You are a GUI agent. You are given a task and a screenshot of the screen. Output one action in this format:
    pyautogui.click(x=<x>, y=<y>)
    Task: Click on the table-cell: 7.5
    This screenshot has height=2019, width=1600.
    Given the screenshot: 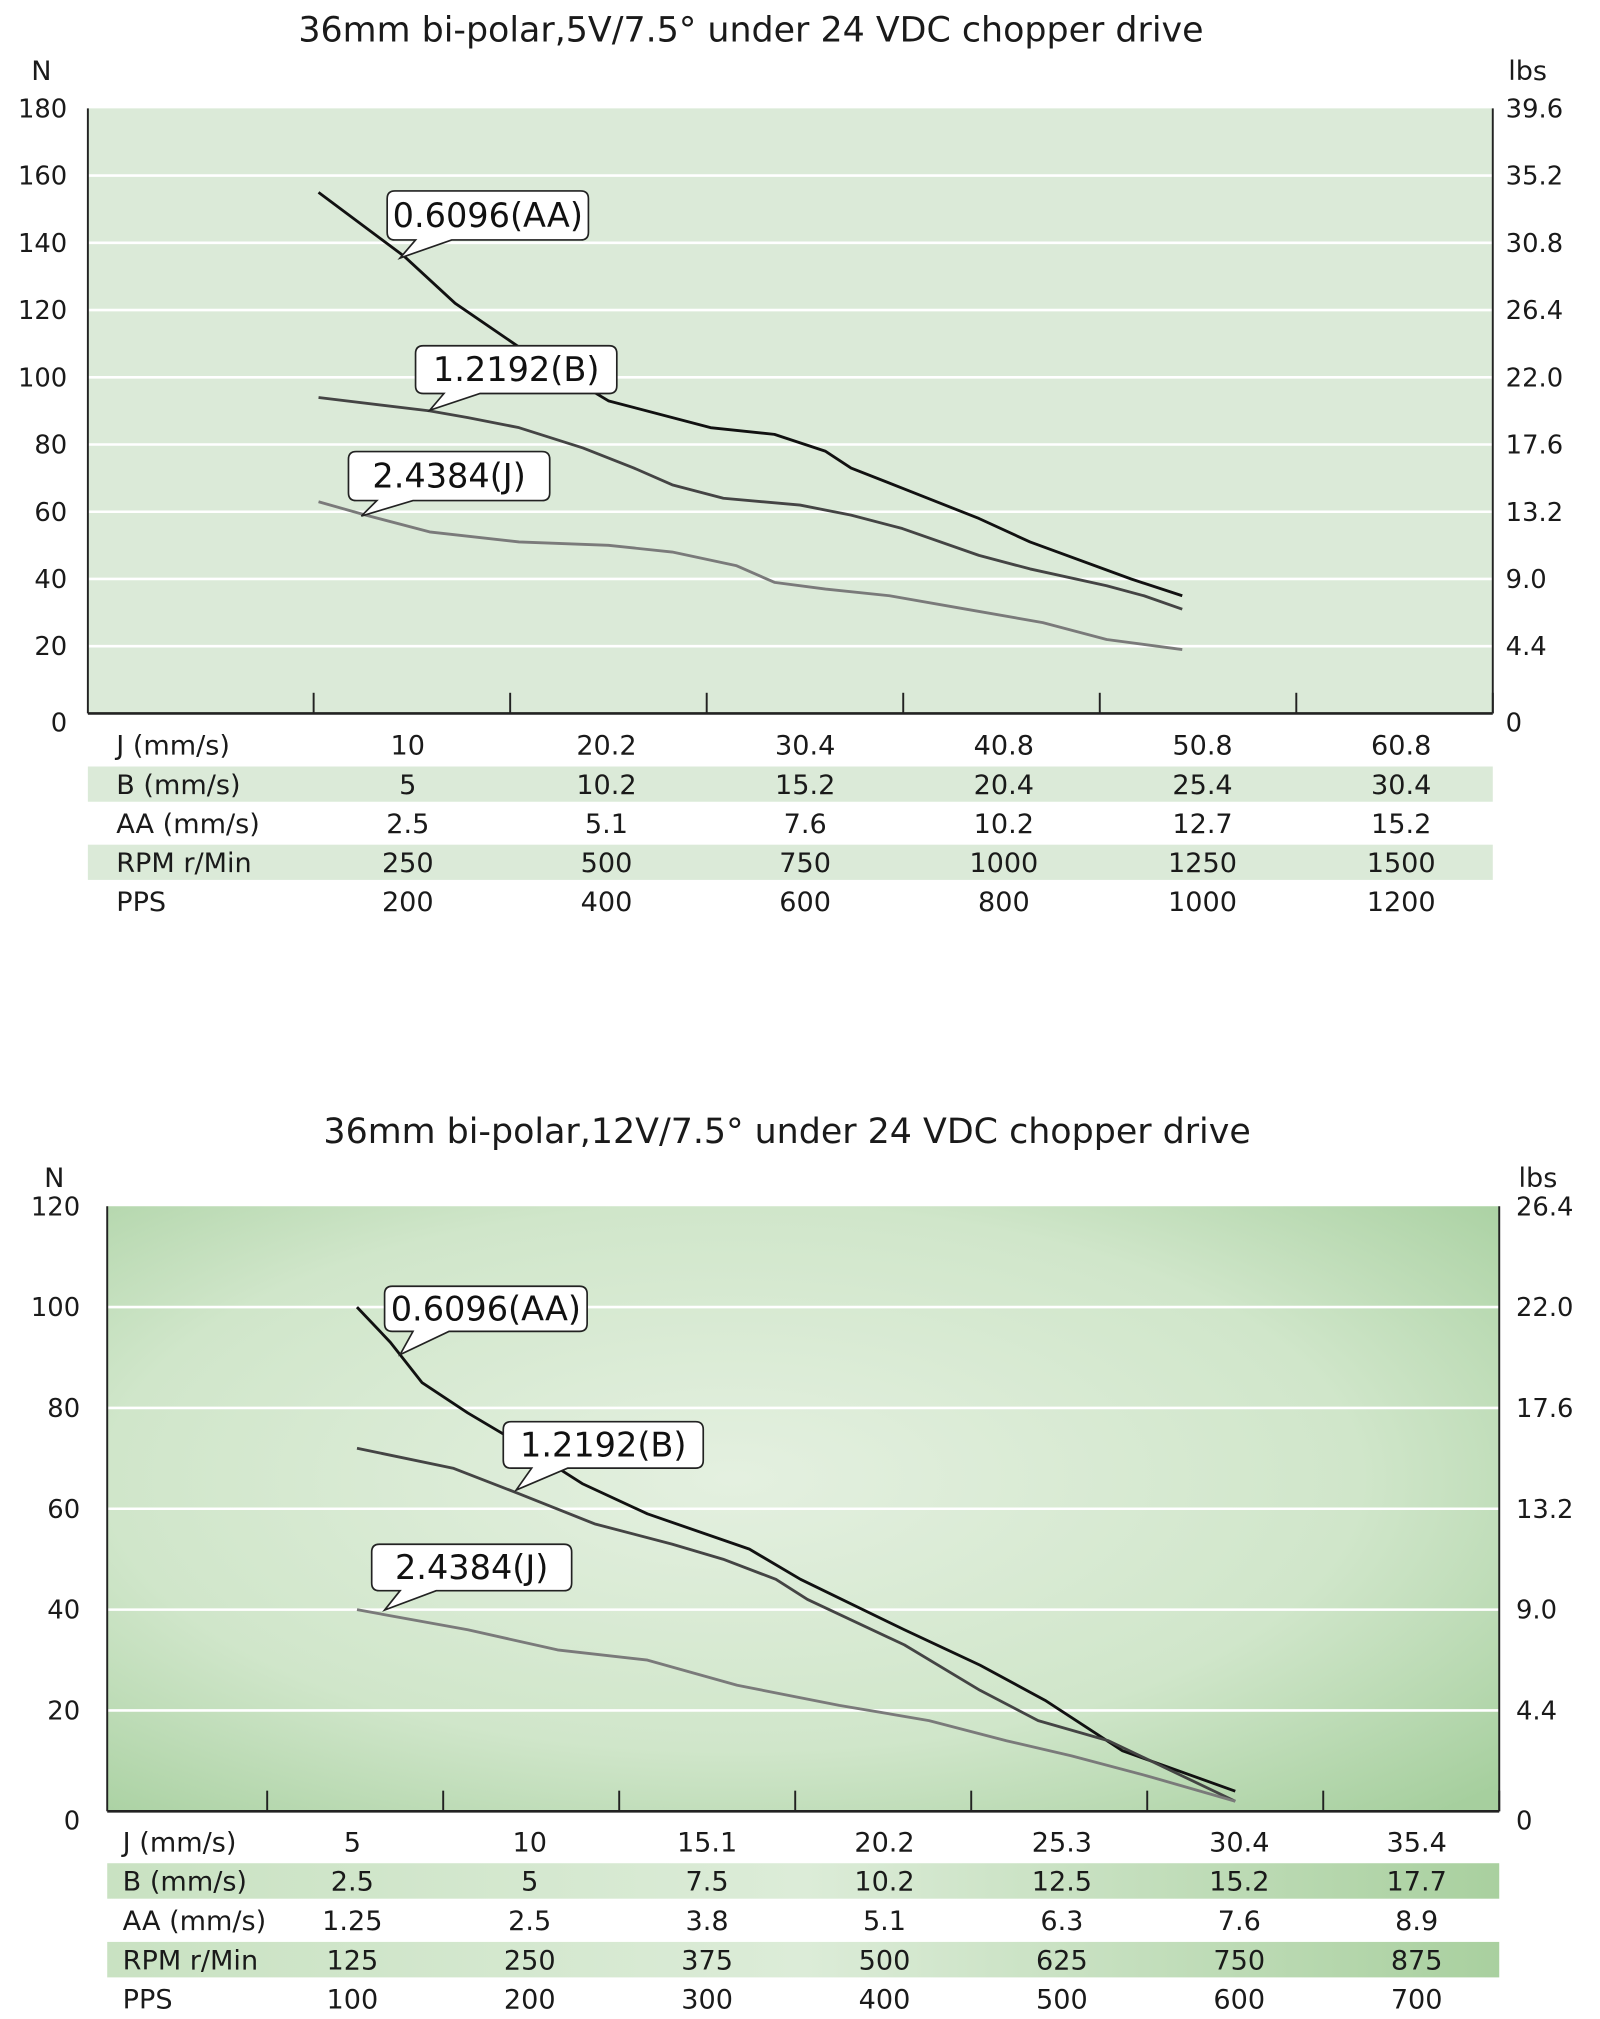 What is the action you would take?
    pyautogui.click(x=707, y=1882)
    